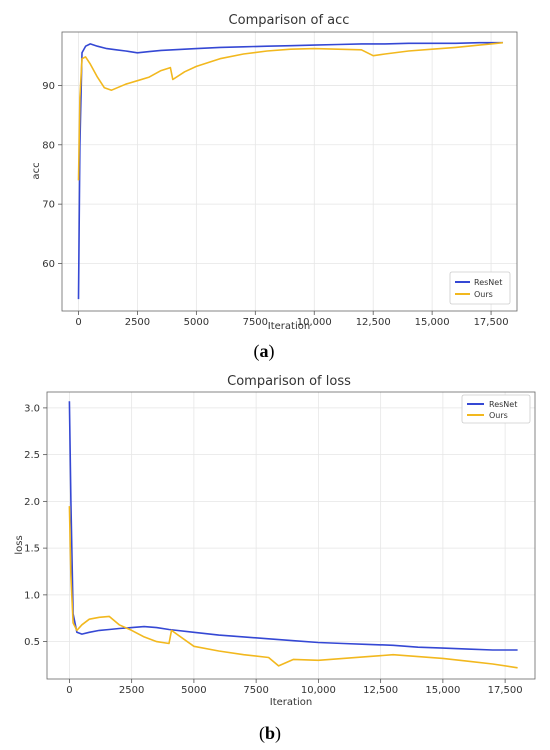  Describe the element at coordinates (289, 381) in the screenshot. I see `chart-title: Comparison of loss` at that location.